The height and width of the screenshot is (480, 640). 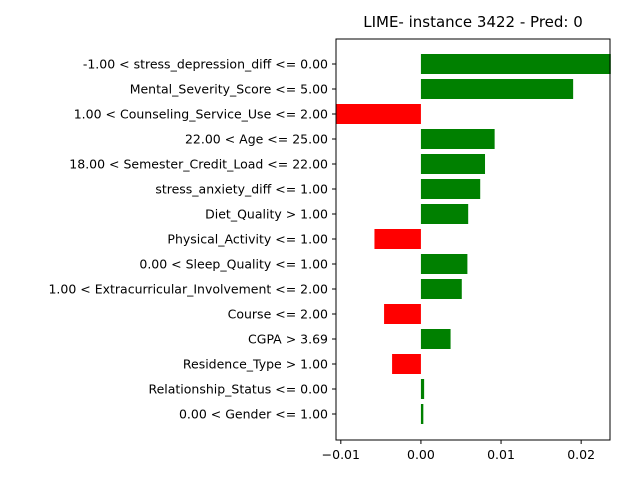 I want to click on x-tick-label-3: 0.02, so click(x=581, y=454).